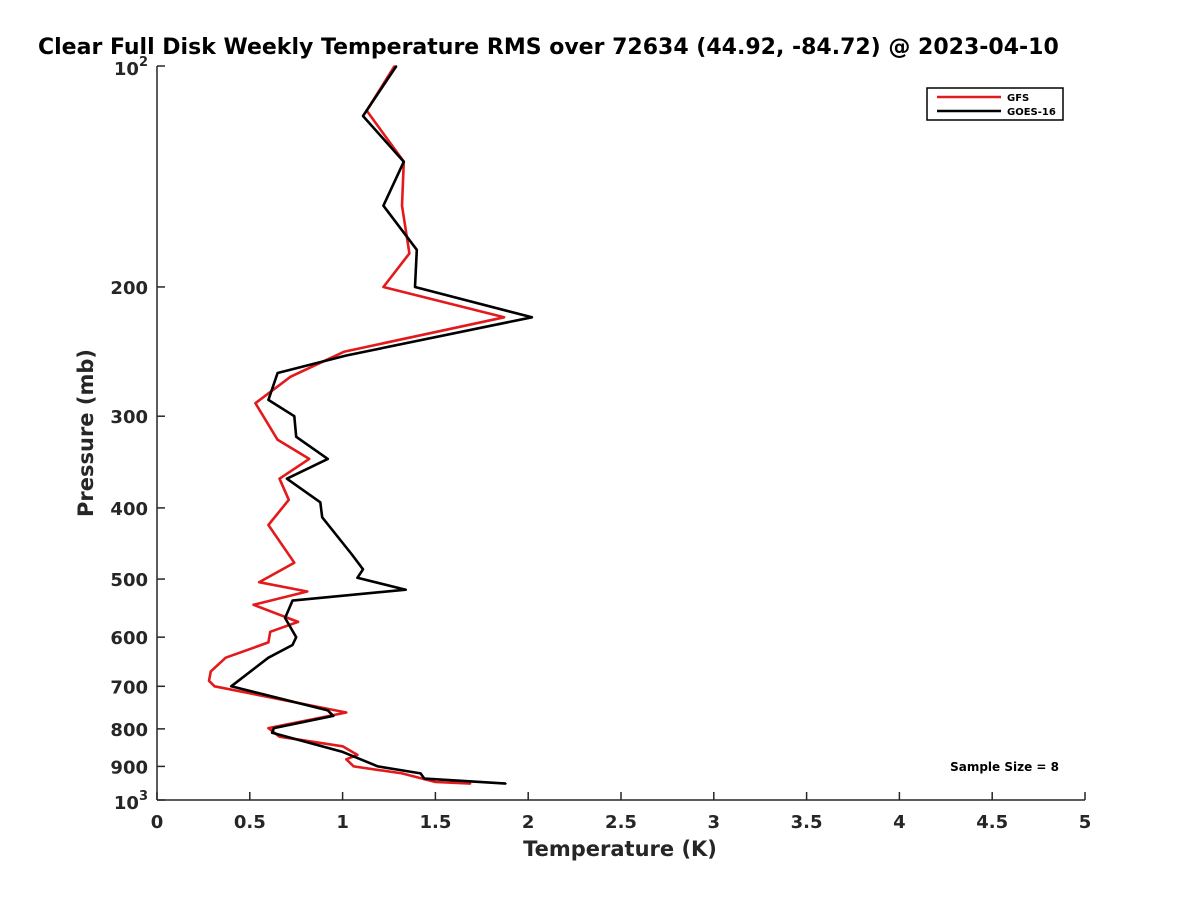  Describe the element at coordinates (992, 822) in the screenshot. I see `x-tick-label: 4.5` at that location.